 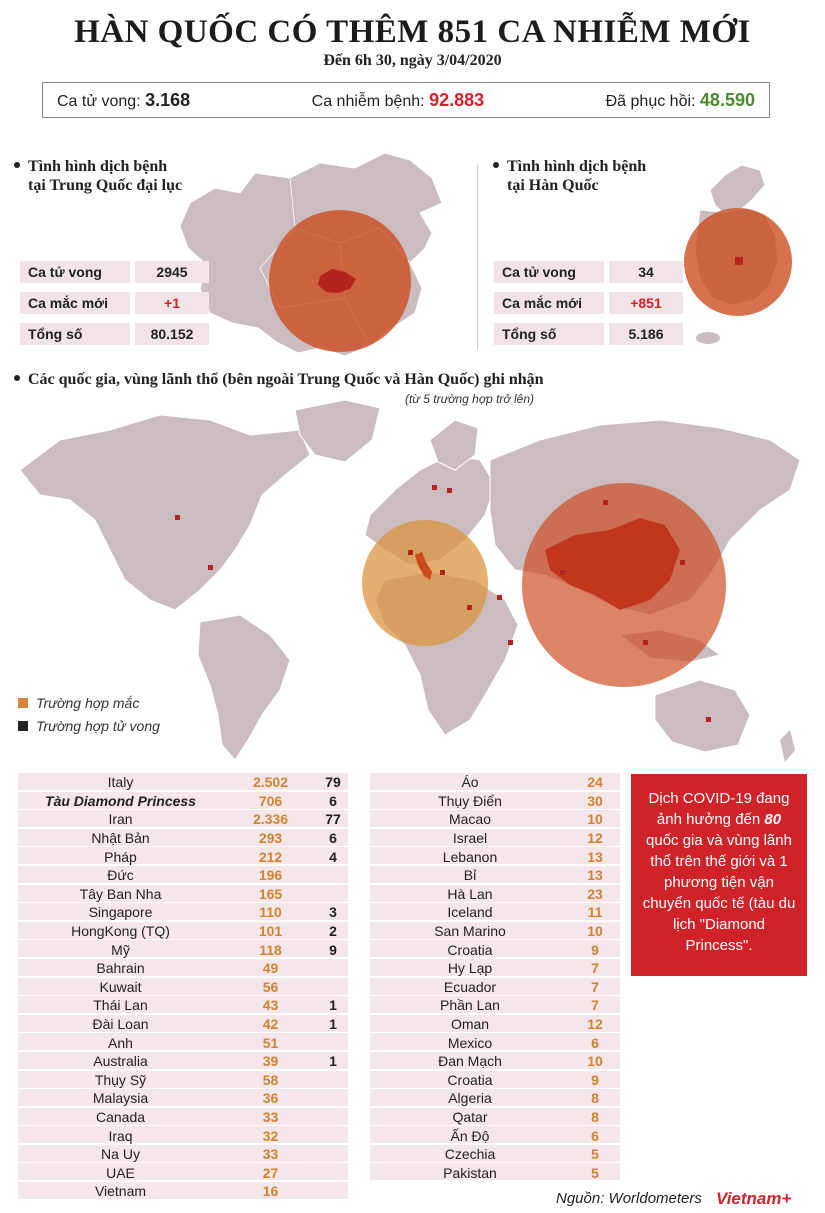 What do you see at coordinates (570, 856) in the screenshot?
I see `country-row: Lebanon 13` at bounding box center [570, 856].